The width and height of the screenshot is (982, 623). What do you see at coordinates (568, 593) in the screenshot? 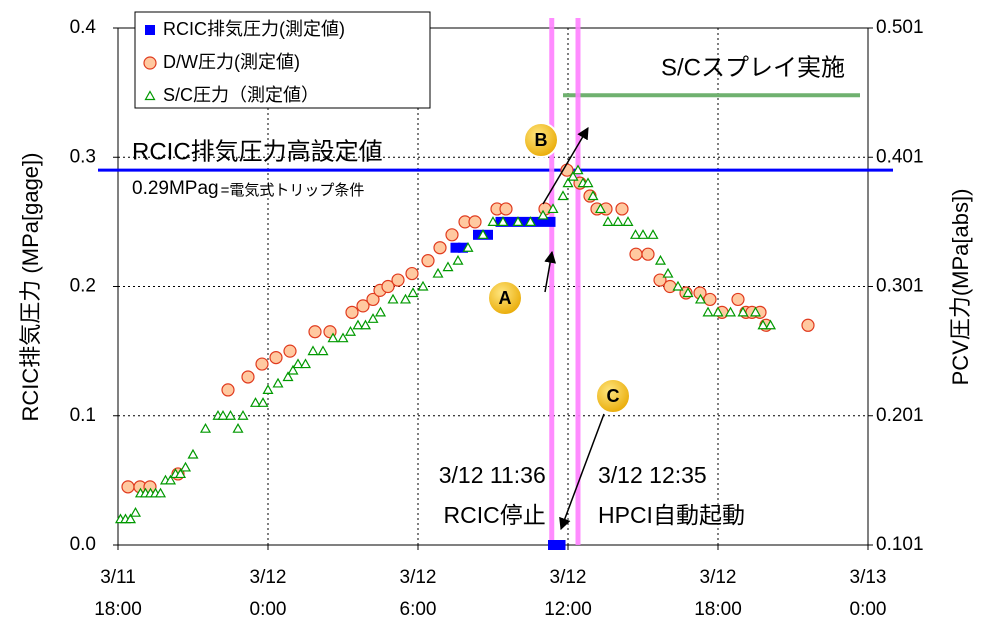
I see `x-tick-label: 3/12 12:00` at bounding box center [568, 593].